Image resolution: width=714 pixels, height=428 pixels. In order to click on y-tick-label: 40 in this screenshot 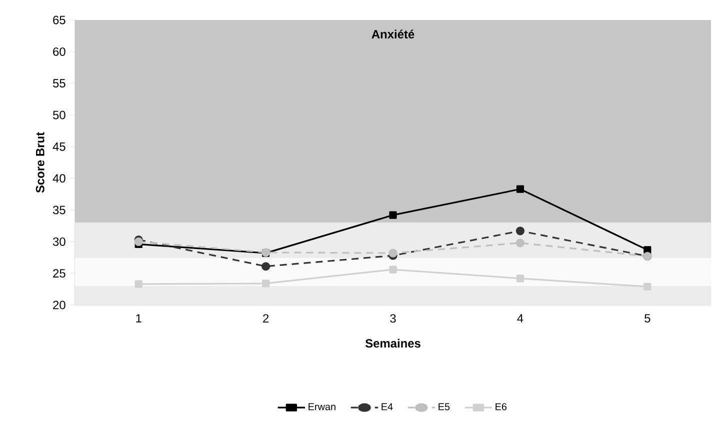, I will do `click(59, 178)`.